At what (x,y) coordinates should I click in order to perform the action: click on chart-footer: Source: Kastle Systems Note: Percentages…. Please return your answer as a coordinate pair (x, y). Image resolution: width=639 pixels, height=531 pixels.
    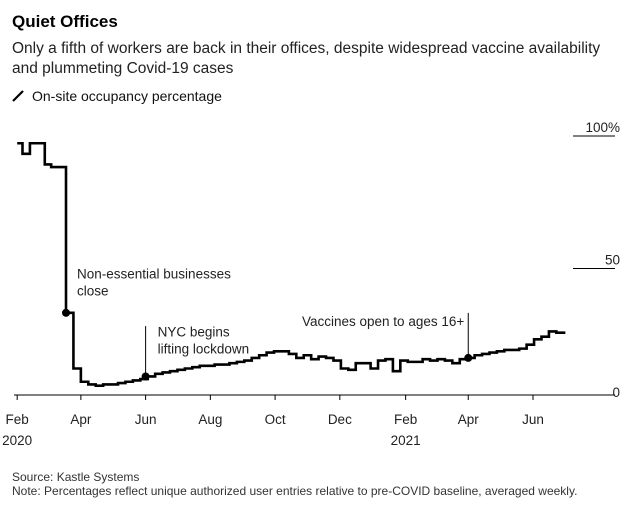
    Looking at the image, I should click on (319, 484).